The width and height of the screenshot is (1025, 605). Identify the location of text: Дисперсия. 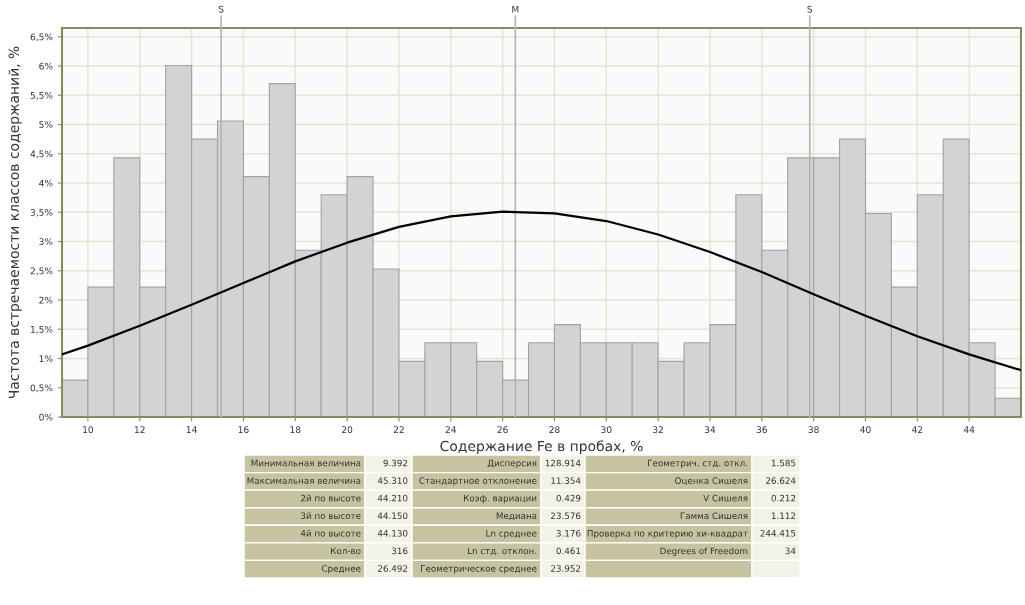
(512, 464).